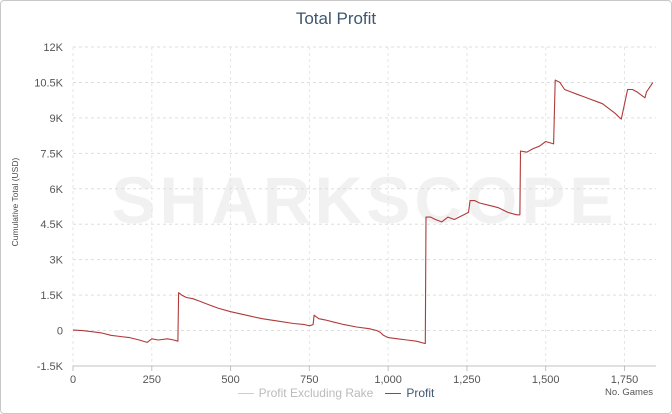 This screenshot has height=414, width=672. I want to click on y-tick-label: 0, so click(60, 332).